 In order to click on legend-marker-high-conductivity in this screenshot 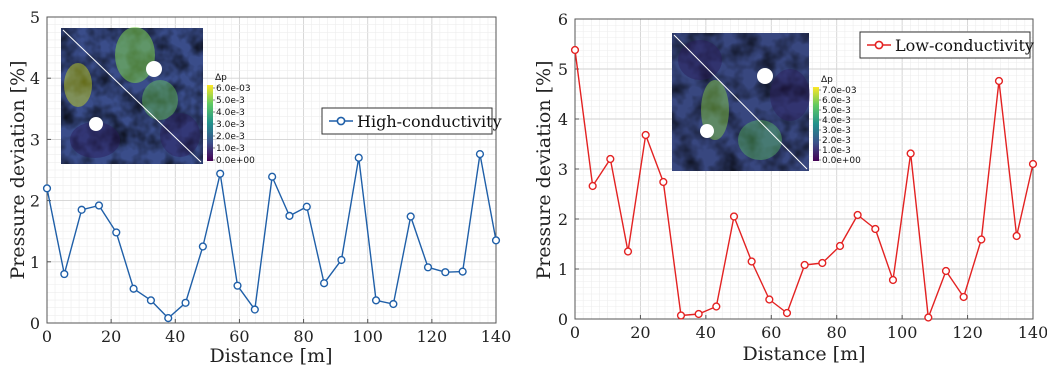, I will do `click(341, 121)`.